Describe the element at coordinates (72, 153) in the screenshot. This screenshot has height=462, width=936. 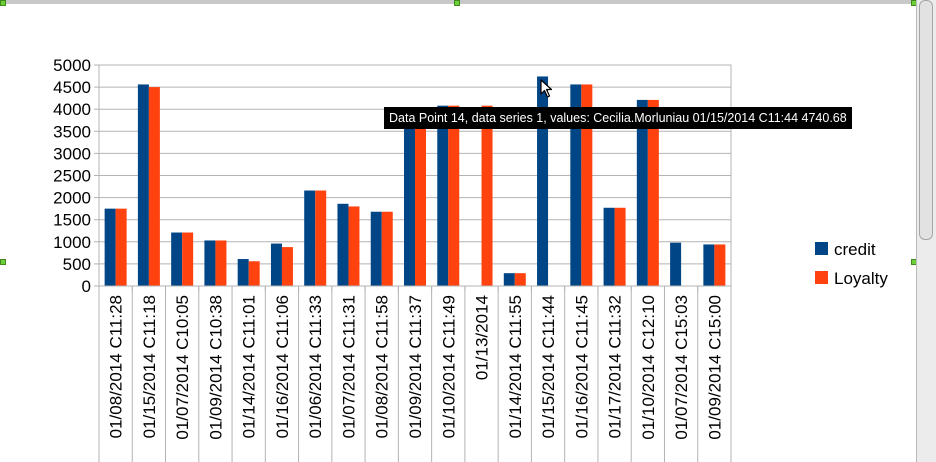
I see `y-tick-label: 3000` at that location.